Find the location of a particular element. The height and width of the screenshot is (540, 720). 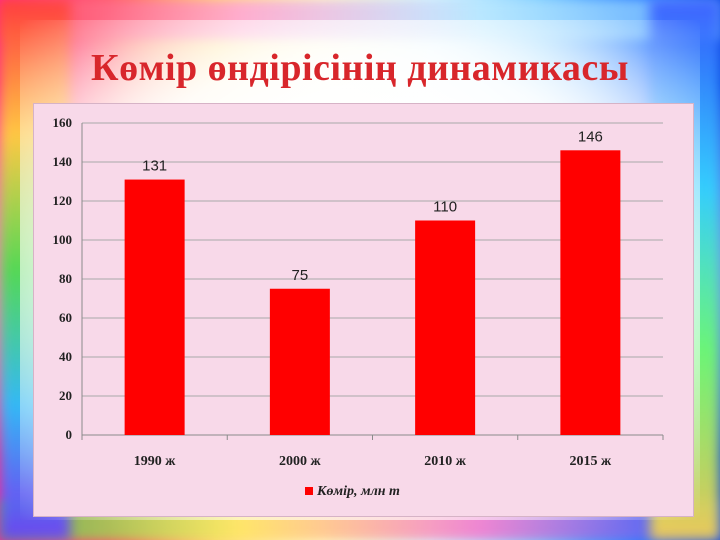

y-tick-label: 160 is located at coordinates (63, 122).